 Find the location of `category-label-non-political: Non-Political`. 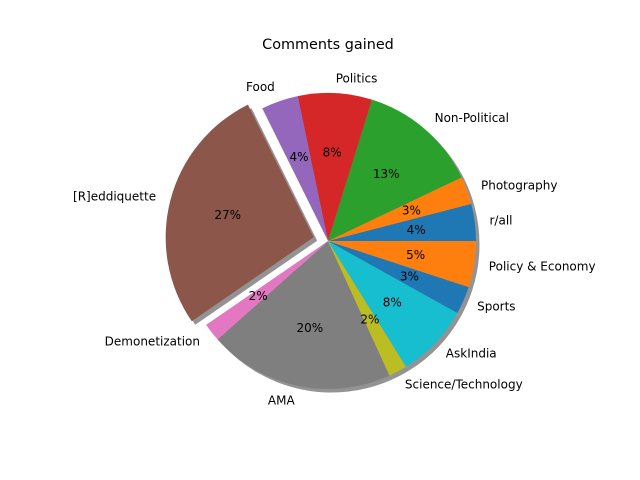

category-label-non-political: Non-Political is located at coordinates (472, 118).